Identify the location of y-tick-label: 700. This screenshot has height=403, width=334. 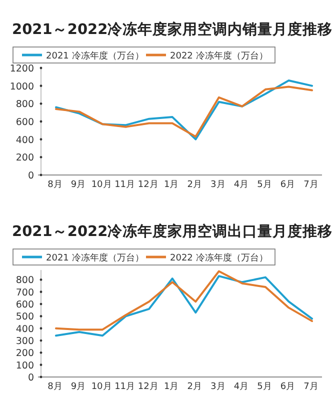
(25, 292).